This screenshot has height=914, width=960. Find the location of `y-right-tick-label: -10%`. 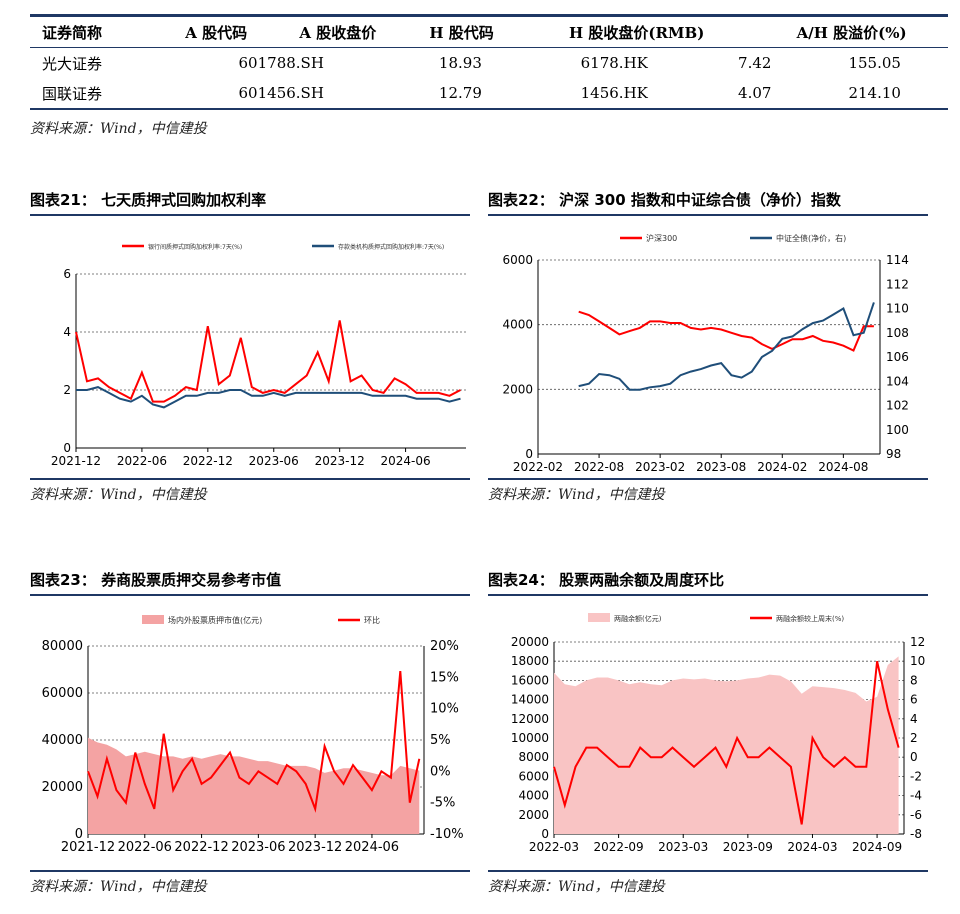

y-right-tick-label: -10% is located at coordinates (447, 834).